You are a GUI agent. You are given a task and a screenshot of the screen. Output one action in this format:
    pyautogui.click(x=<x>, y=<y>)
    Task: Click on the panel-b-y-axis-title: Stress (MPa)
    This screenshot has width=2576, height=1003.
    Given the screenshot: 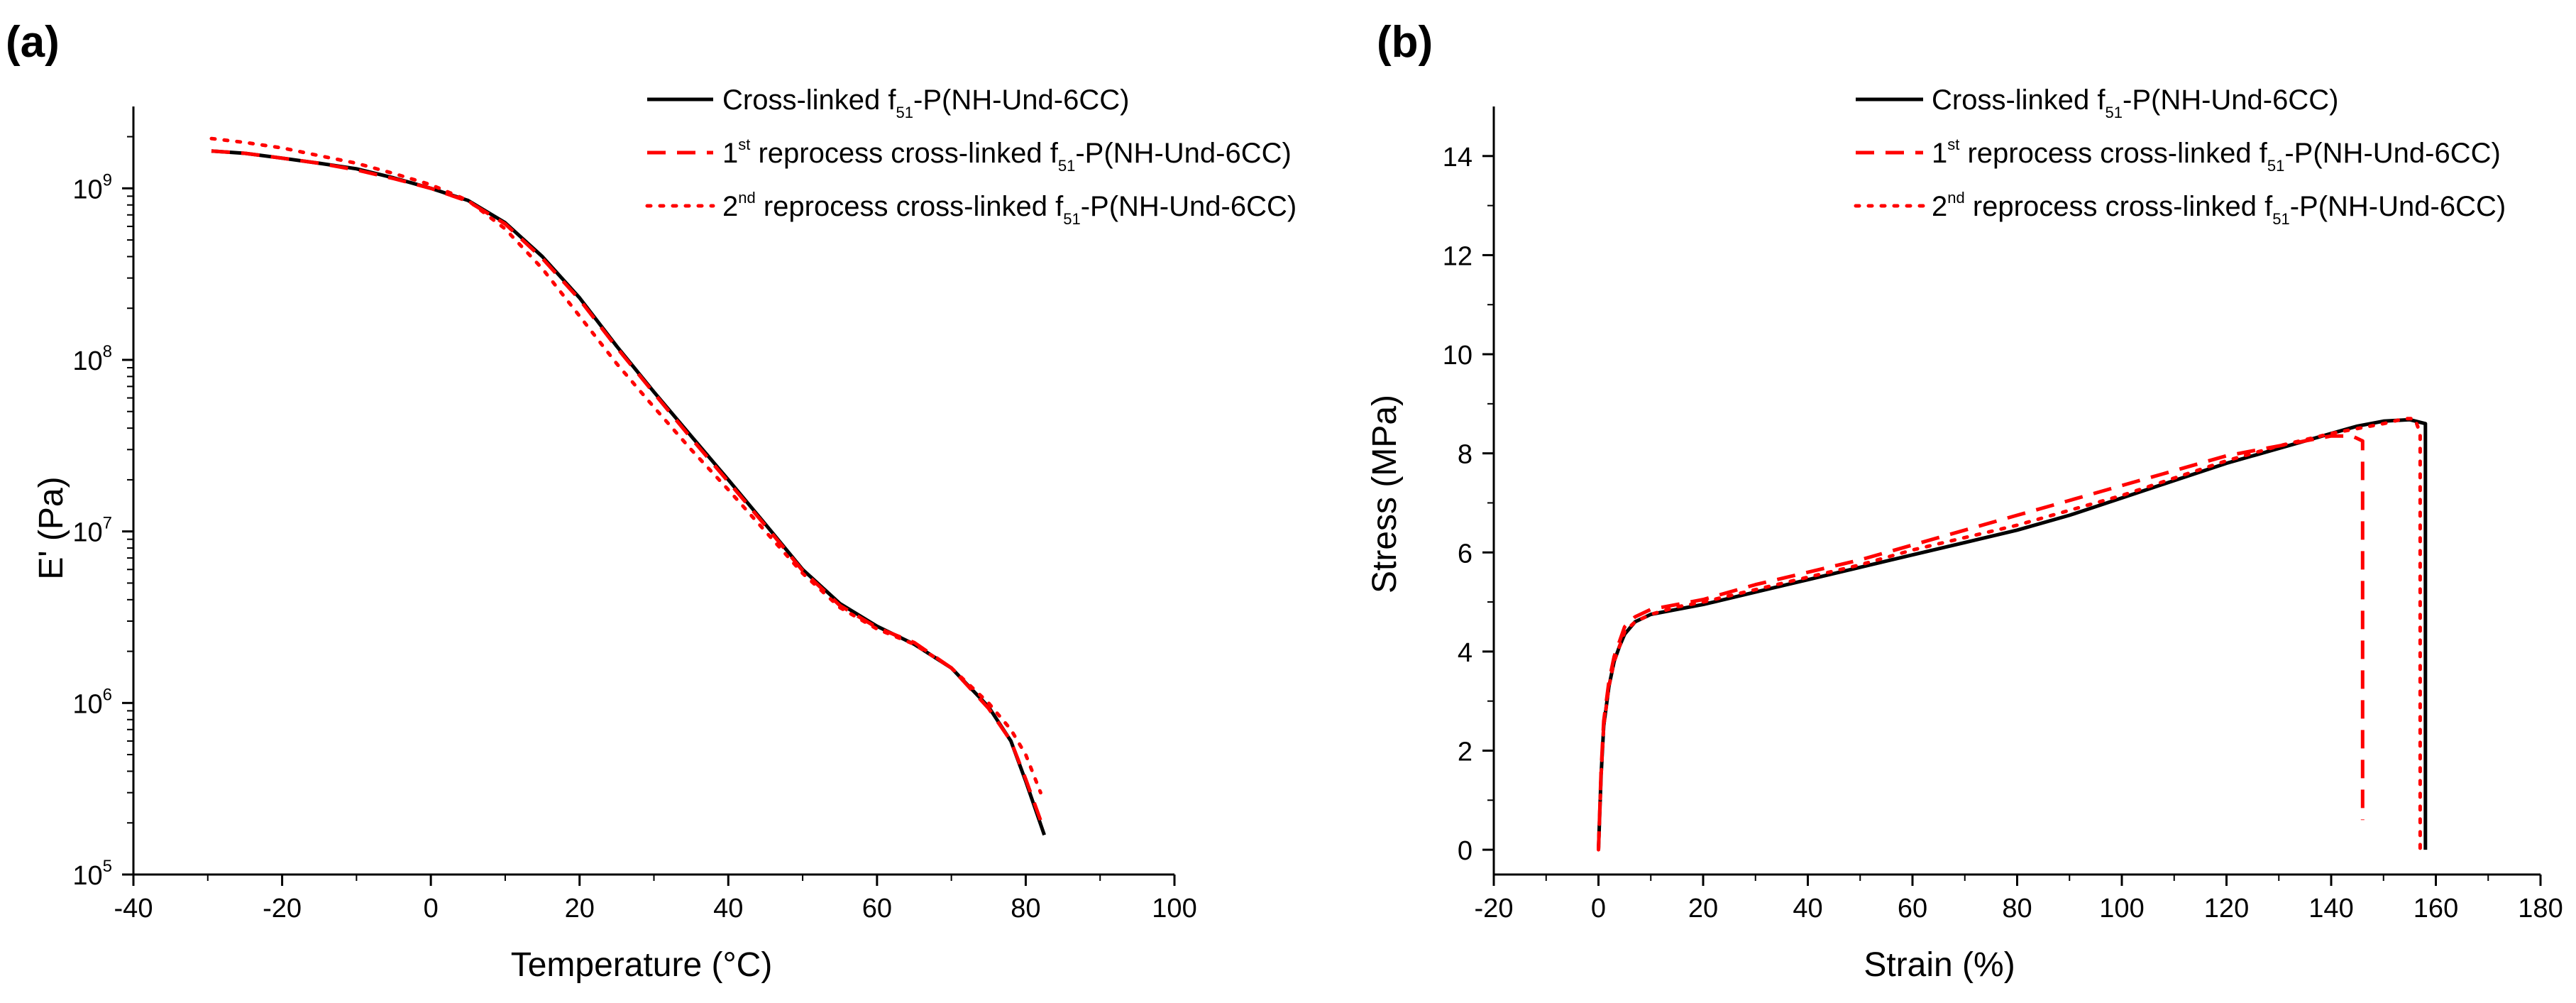 What is the action you would take?
    pyautogui.click(x=1385, y=494)
    